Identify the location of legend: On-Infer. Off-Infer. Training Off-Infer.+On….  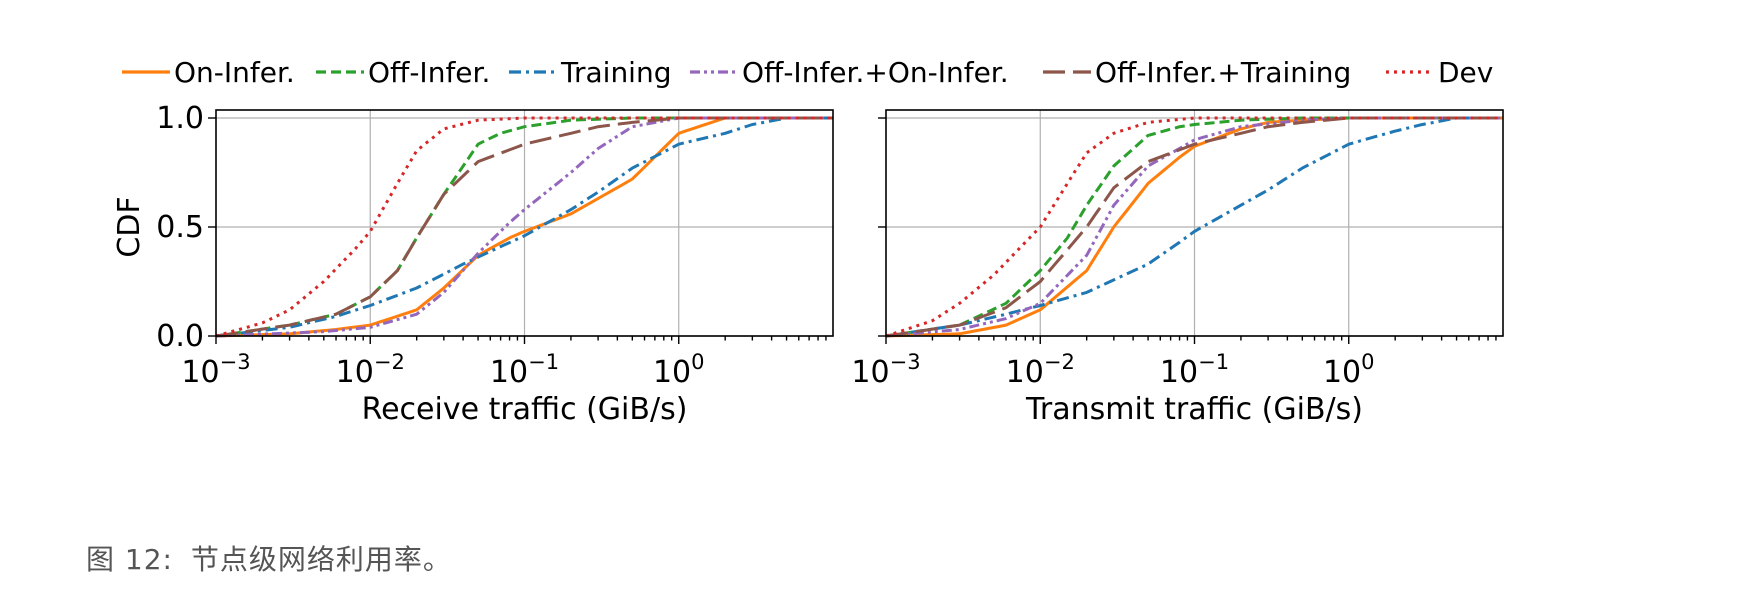
(807, 72).